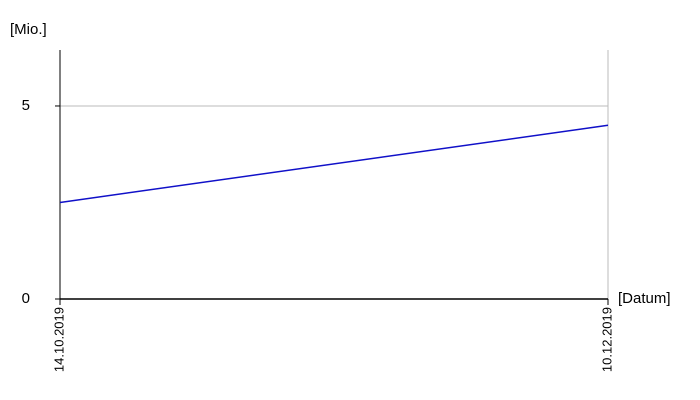 Image resolution: width=700 pixels, height=400 pixels. Describe the element at coordinates (606, 339) in the screenshot. I see `x-tick-label: 10.12.2019` at that location.